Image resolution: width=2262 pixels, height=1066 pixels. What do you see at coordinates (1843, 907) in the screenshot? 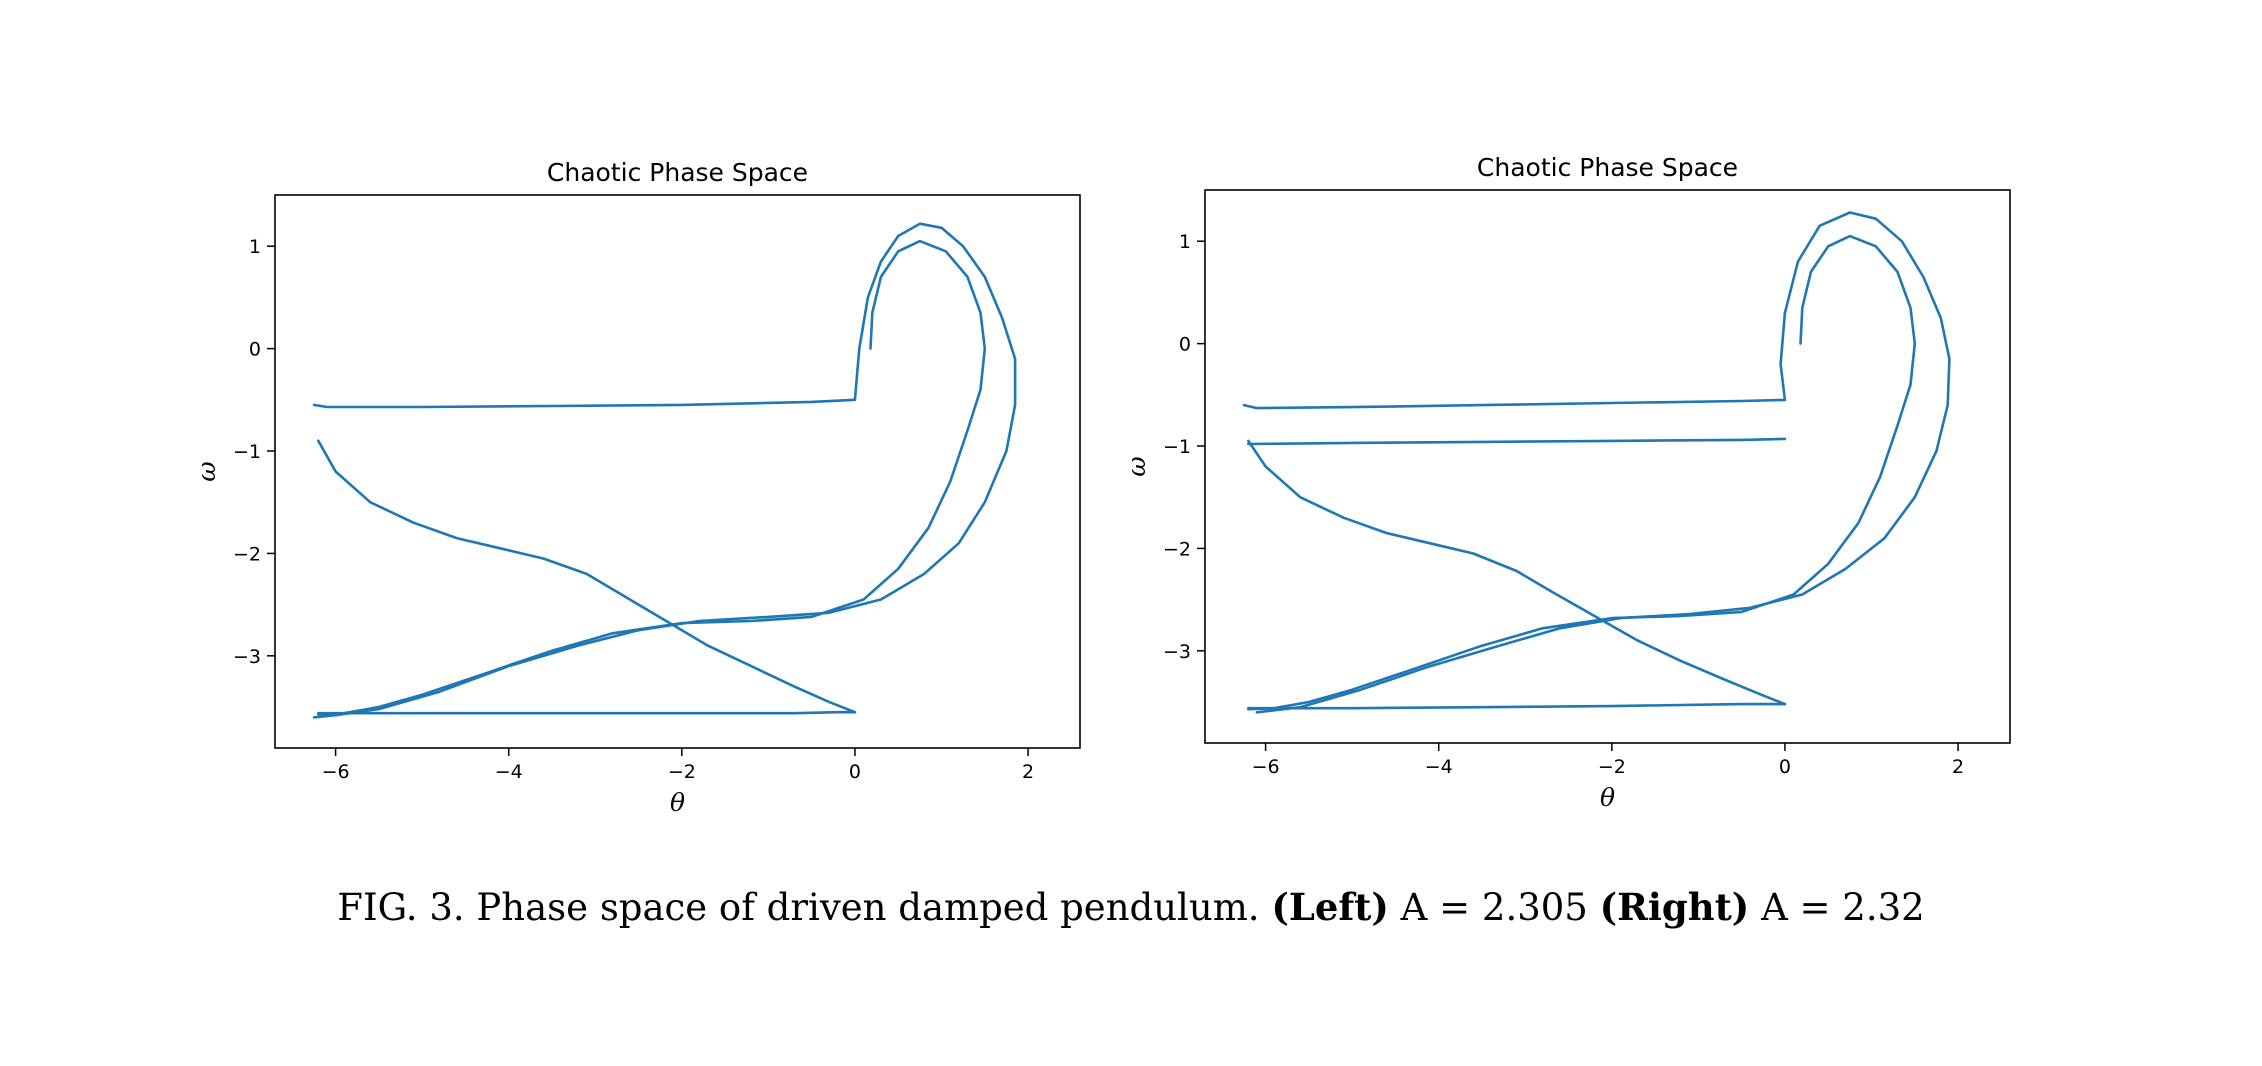
I see `caption-right-value: A = 2.32` at bounding box center [1843, 907].